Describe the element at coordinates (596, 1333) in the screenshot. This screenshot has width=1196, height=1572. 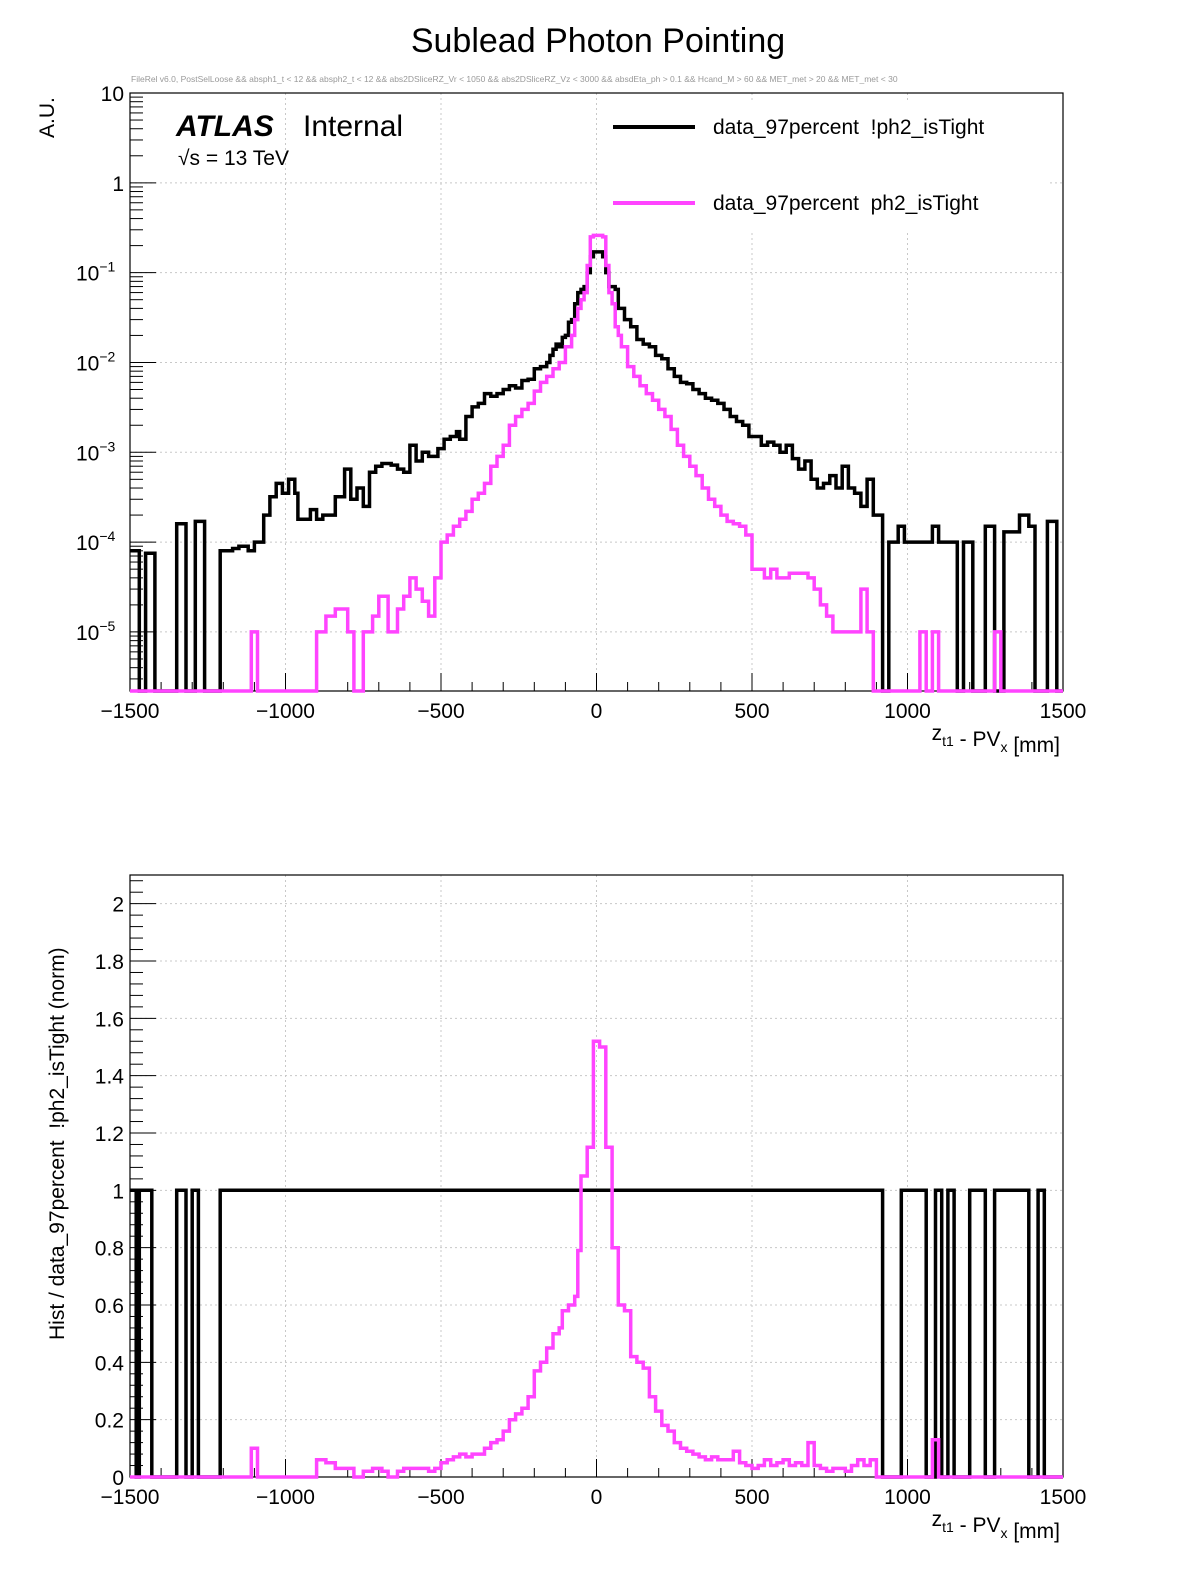
I see `bottom-series-1-histogram` at that location.